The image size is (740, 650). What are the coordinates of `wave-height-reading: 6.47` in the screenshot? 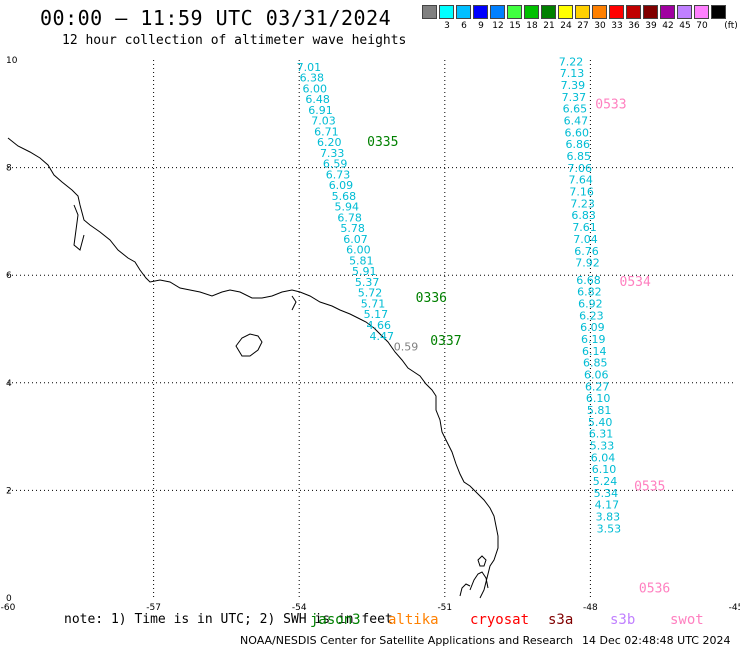 It's located at (576, 121).